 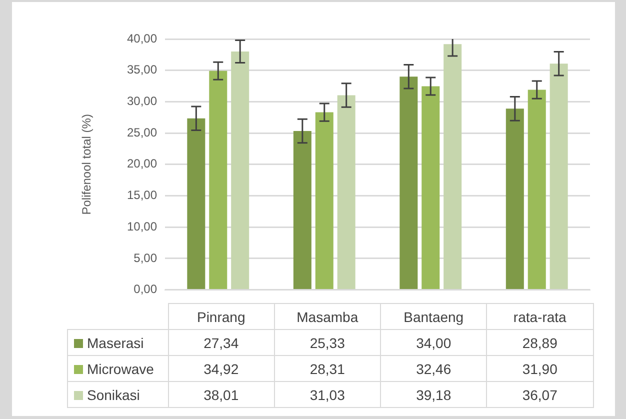 What do you see at coordinates (433, 343) in the screenshot?
I see `data-label: 34,00` at bounding box center [433, 343].